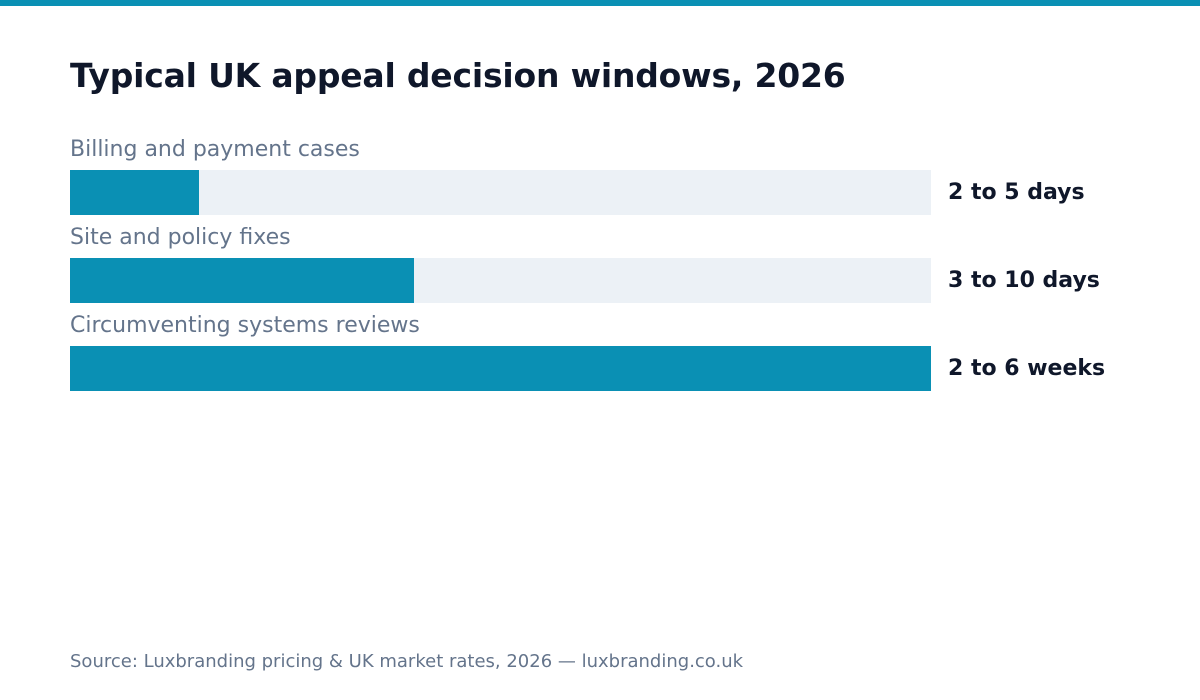 The height and width of the screenshot is (700, 1200). What do you see at coordinates (600, 3) in the screenshot?
I see `top-accent-bar` at bounding box center [600, 3].